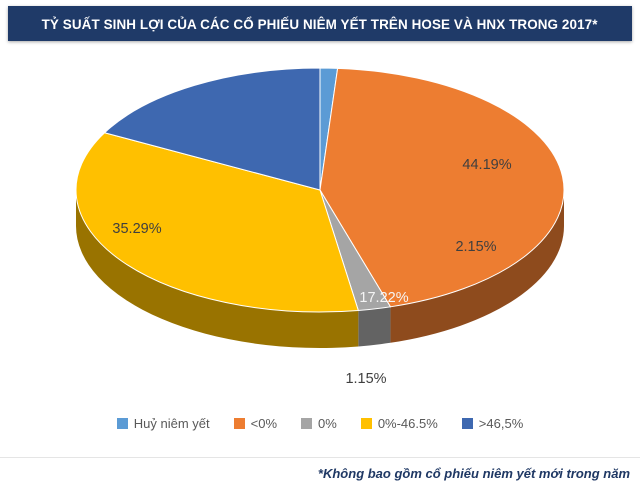 The width and height of the screenshot is (640, 495). I want to click on pie-slice, so click(212, 129).